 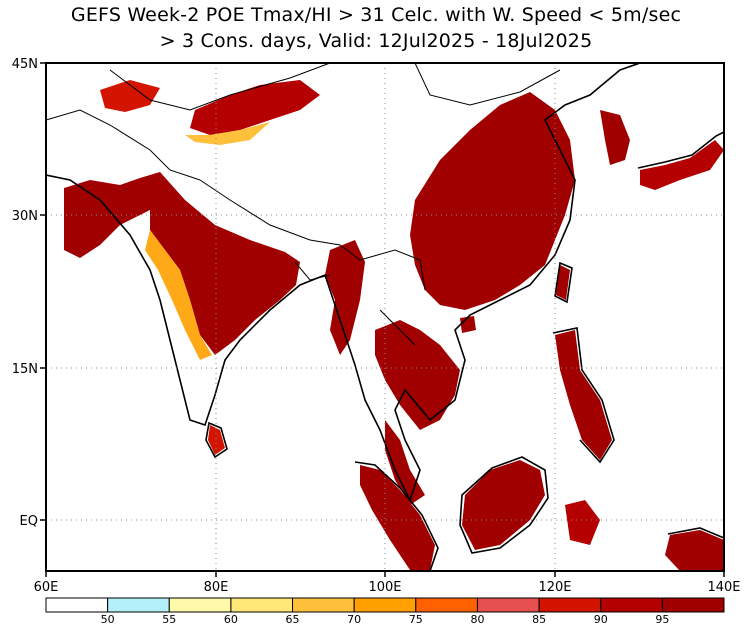 I want to click on poe-region-north-edge, so click(x=227, y=133).